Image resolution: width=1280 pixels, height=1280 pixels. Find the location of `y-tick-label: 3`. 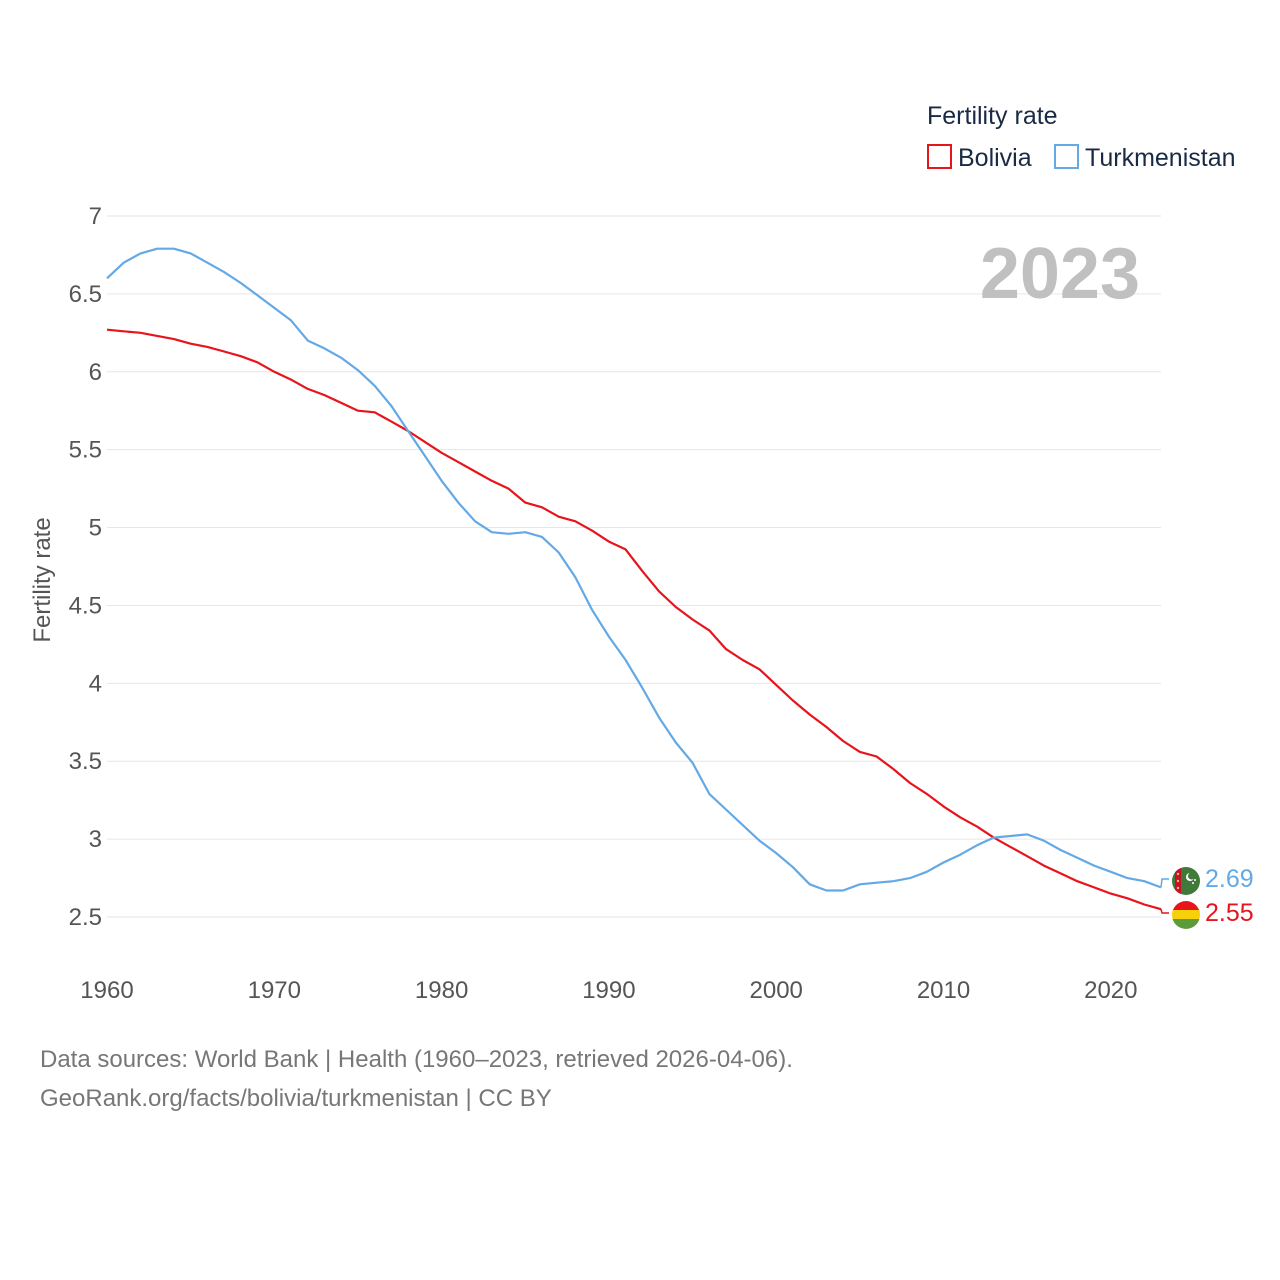

y-tick-label: 3 is located at coordinates (95, 839).